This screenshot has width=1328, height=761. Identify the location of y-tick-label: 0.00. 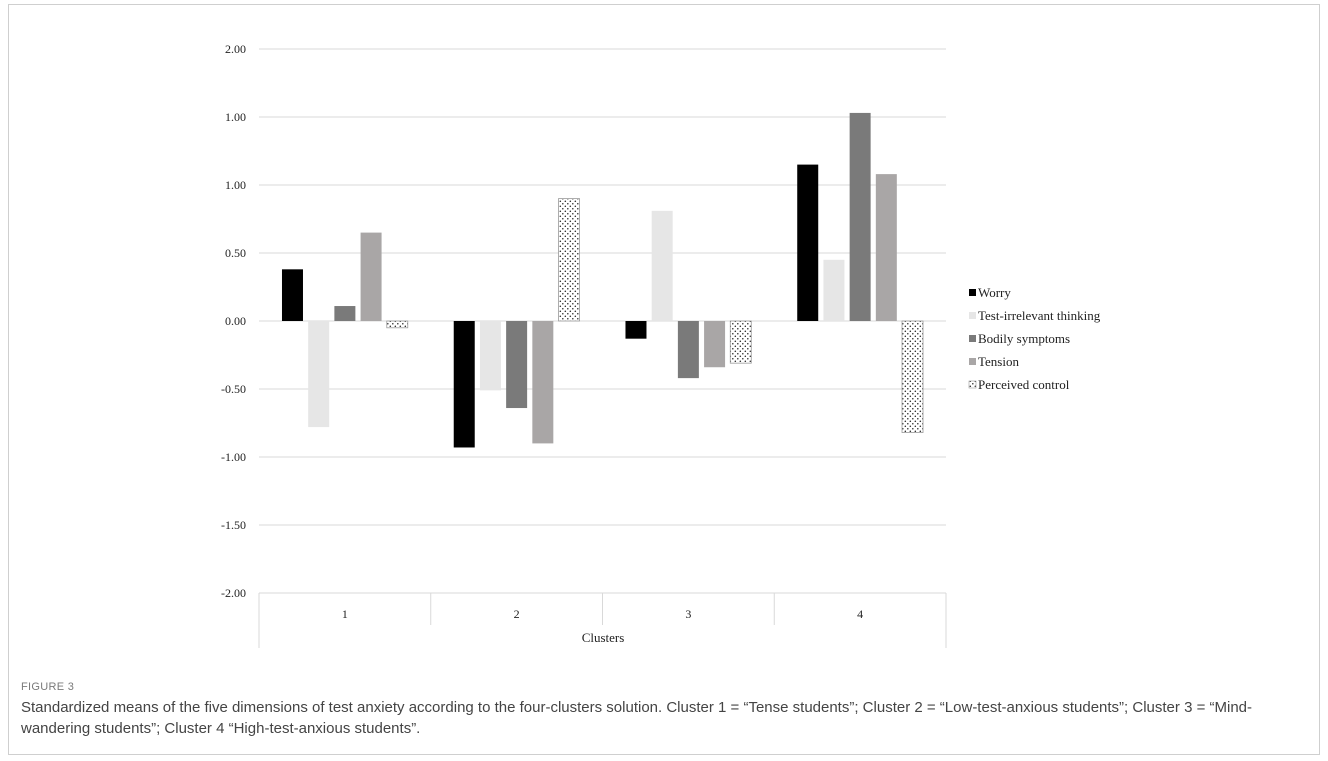
(235, 321).